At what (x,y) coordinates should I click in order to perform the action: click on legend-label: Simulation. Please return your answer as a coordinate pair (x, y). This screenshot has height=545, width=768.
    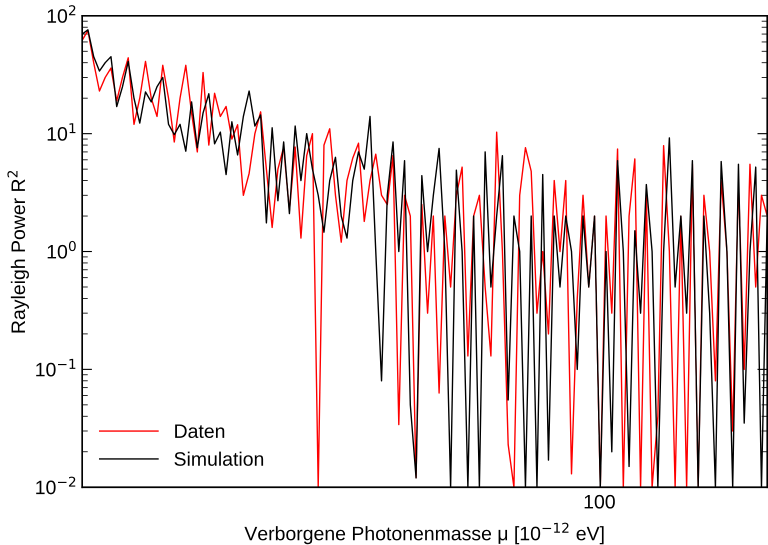
    Looking at the image, I should click on (219, 459).